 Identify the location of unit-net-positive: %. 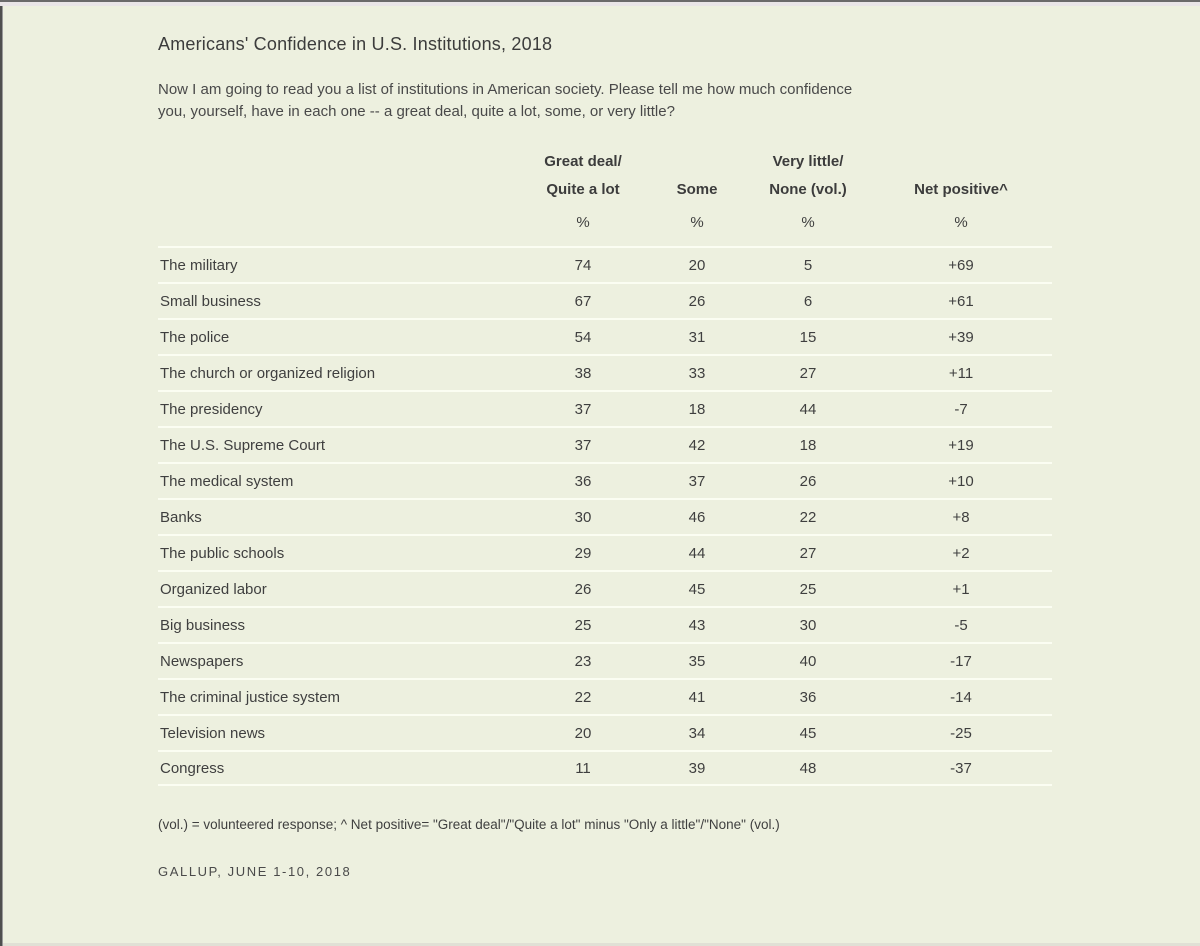
(961, 222).